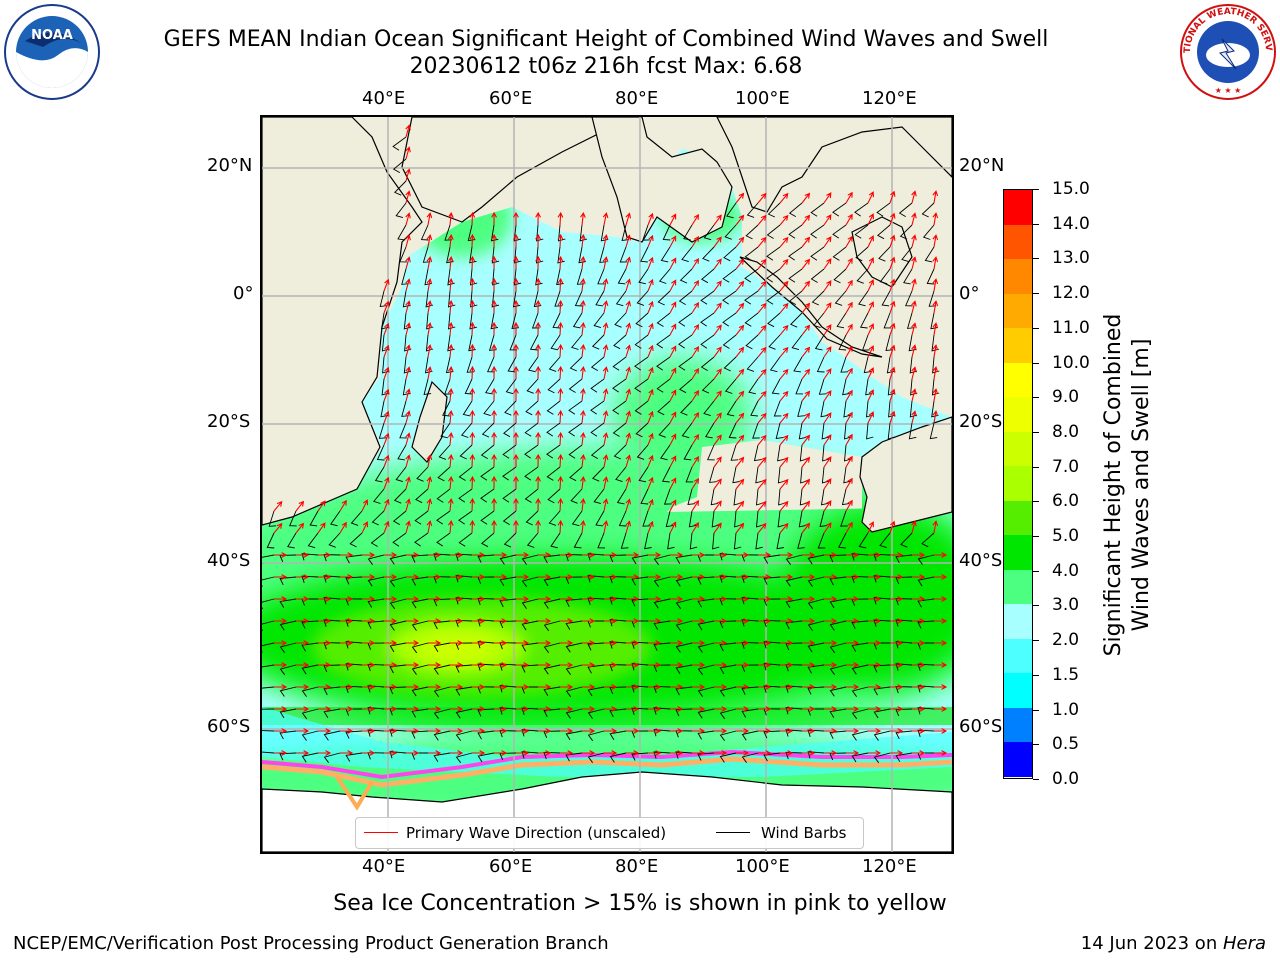  I want to click on colorbar-tick, so click(1036, 467).